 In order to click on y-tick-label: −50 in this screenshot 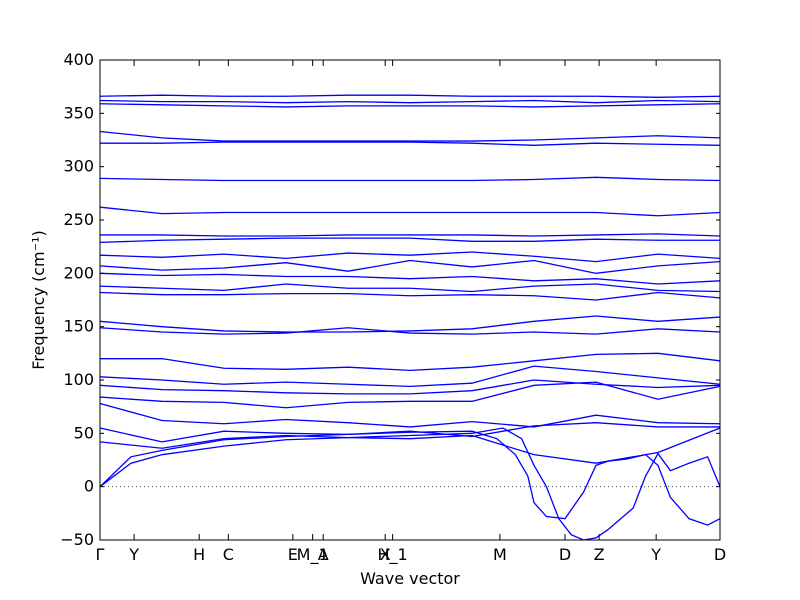, I will do `click(77, 539)`.